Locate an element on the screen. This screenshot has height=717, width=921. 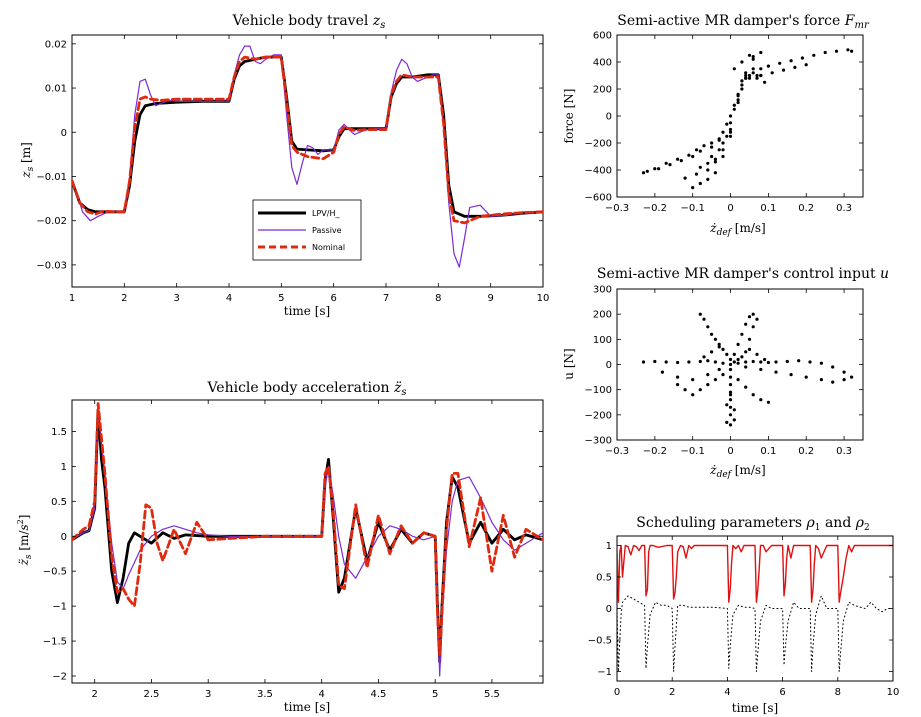
panel-damper-input-xtick-label-0: −0.3 is located at coordinates (617, 451).